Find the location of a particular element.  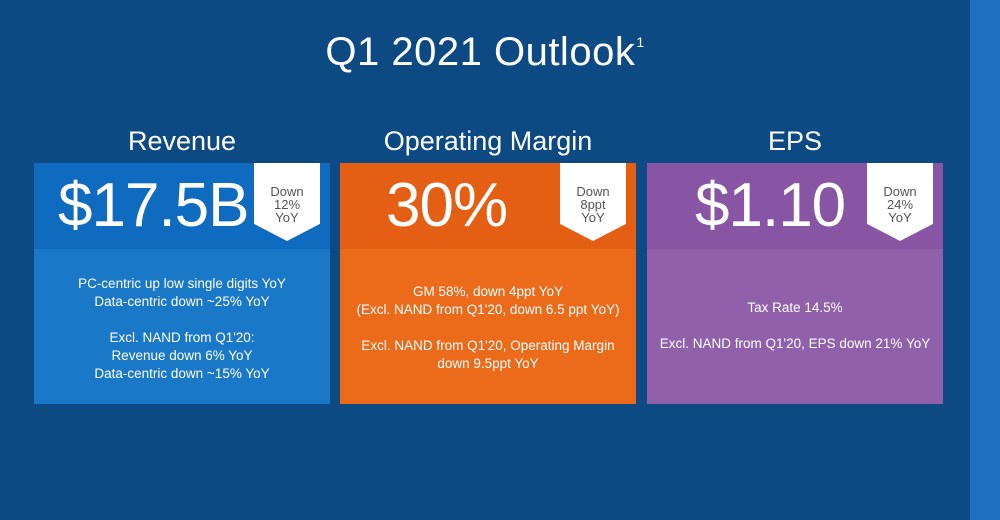

revenue-value: $17.5B is located at coordinates (154, 205).